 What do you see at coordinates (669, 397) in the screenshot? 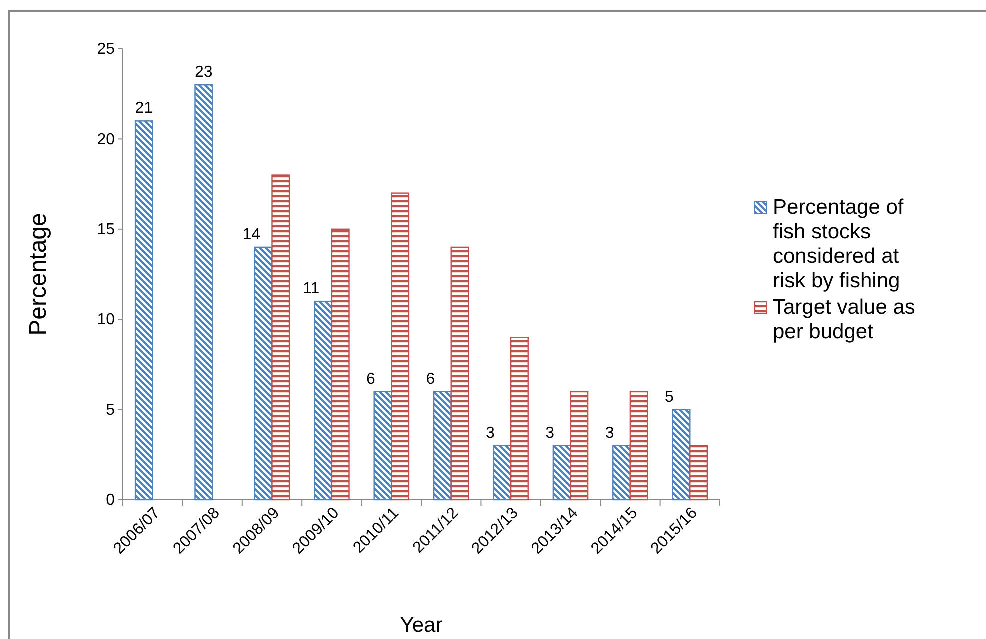
I see `data-label: 5` at bounding box center [669, 397].